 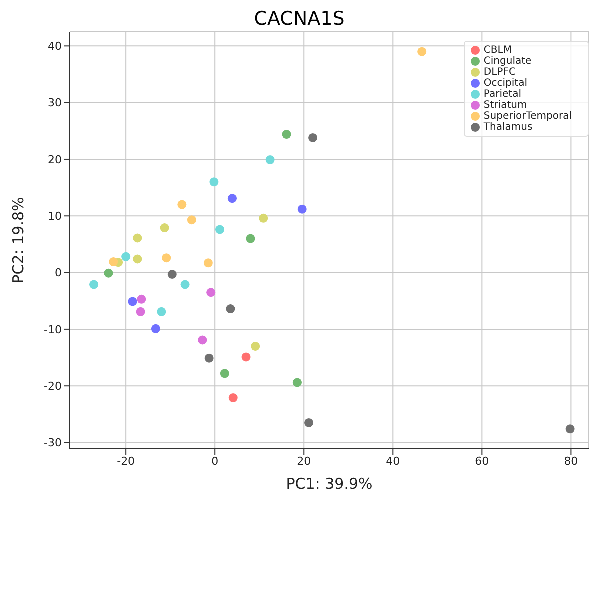 I want to click on legend-label: Cingulate, so click(x=508, y=61).